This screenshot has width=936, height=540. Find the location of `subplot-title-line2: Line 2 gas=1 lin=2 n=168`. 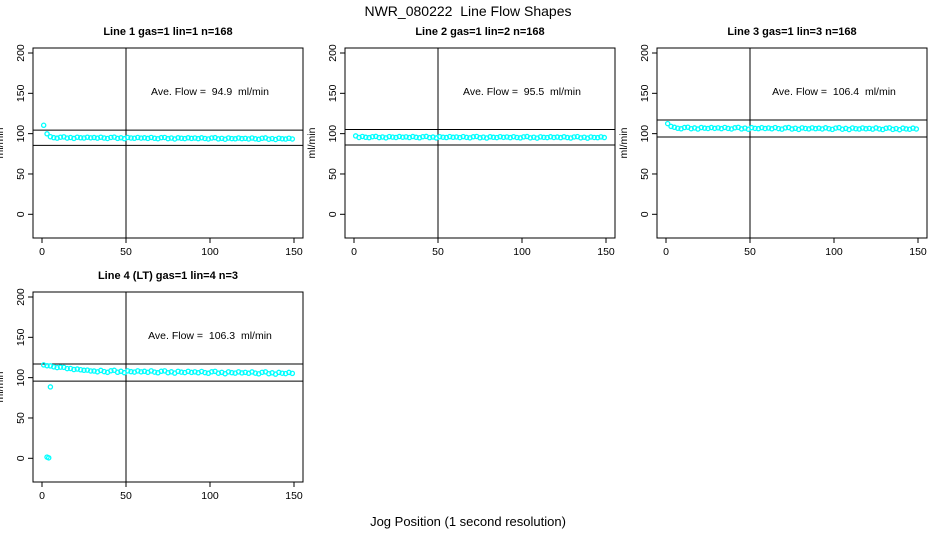

subplot-title-line2: Line 2 gas=1 lin=2 n=168 is located at coordinates (480, 32).